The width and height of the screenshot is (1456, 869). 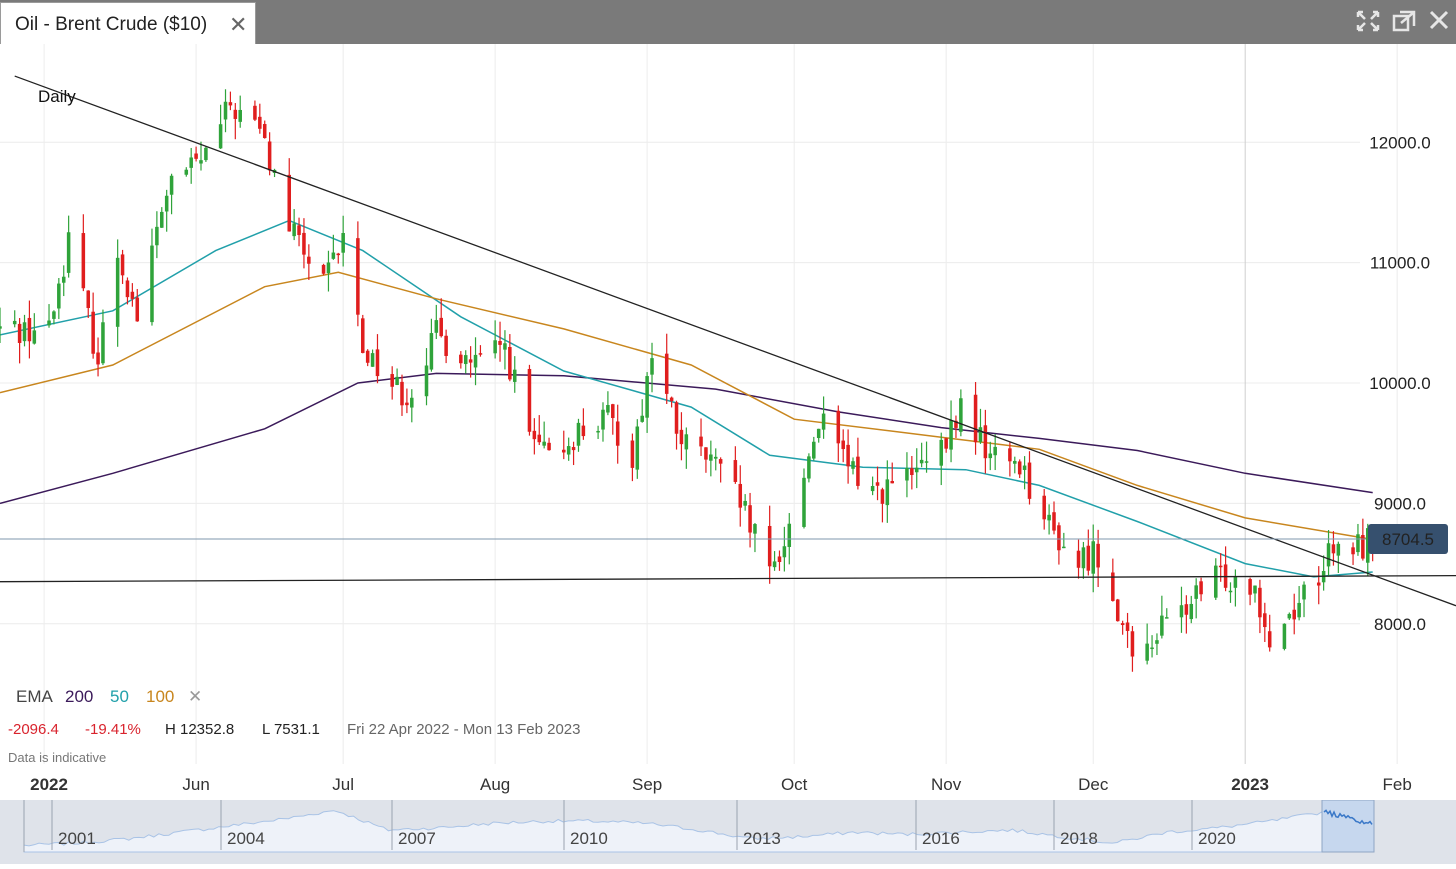 What do you see at coordinates (728, 22) in the screenshot?
I see `window-titlebar: Oil - Brent Crude ($10) ✕` at bounding box center [728, 22].